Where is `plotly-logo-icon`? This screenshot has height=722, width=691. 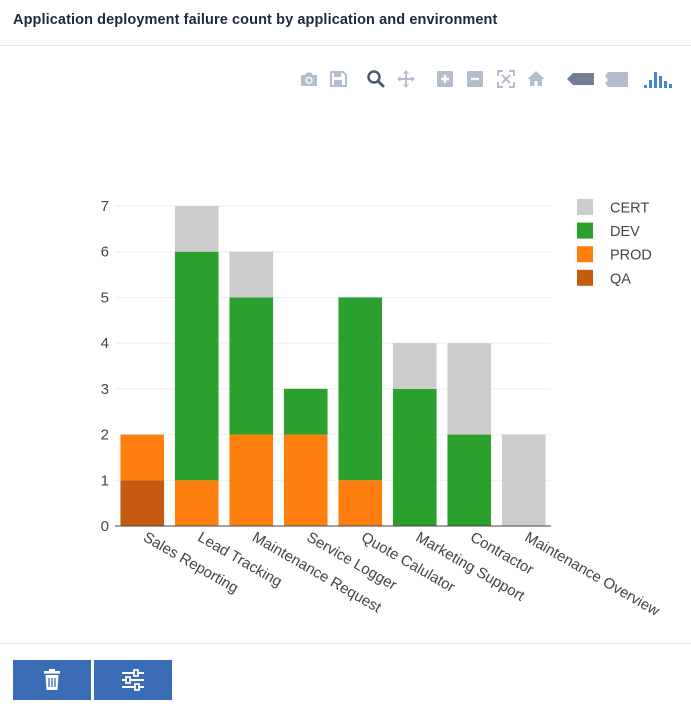
plotly-logo-icon is located at coordinates (659, 79).